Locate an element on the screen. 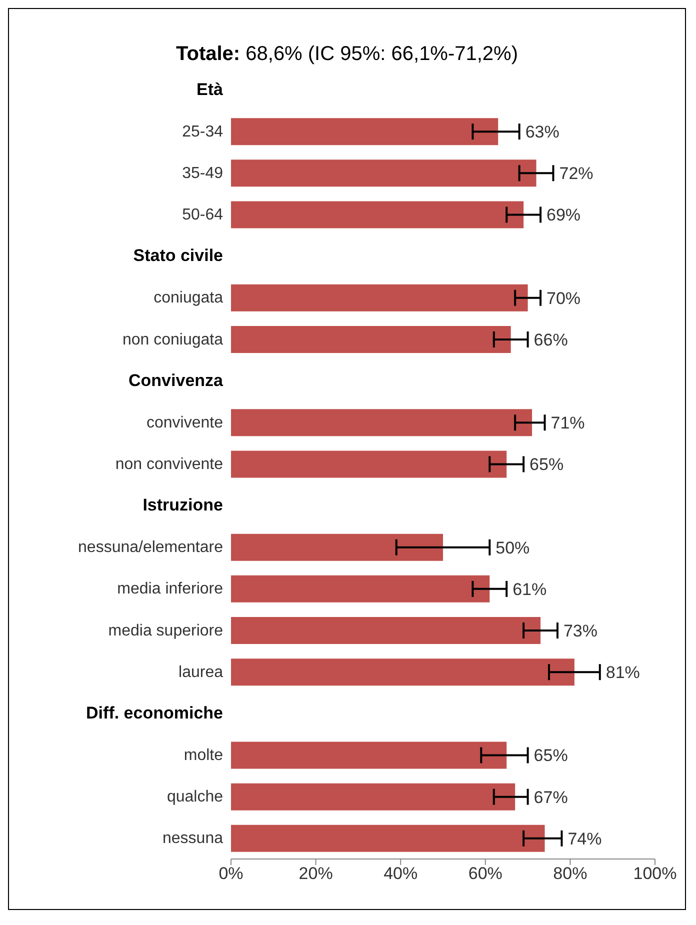 This screenshot has width=696, height=925. x-tick-label: 40% is located at coordinates (401, 874).